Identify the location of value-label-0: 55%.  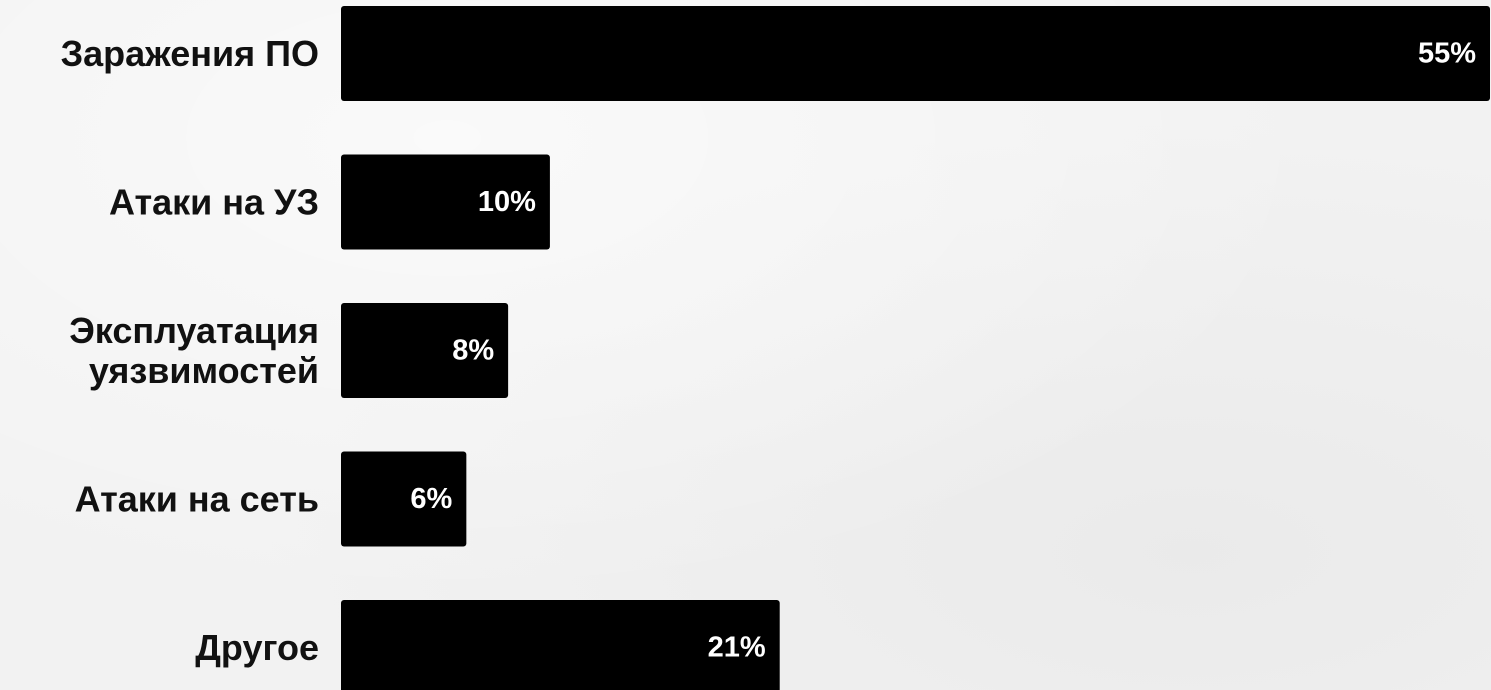
(1447, 54).